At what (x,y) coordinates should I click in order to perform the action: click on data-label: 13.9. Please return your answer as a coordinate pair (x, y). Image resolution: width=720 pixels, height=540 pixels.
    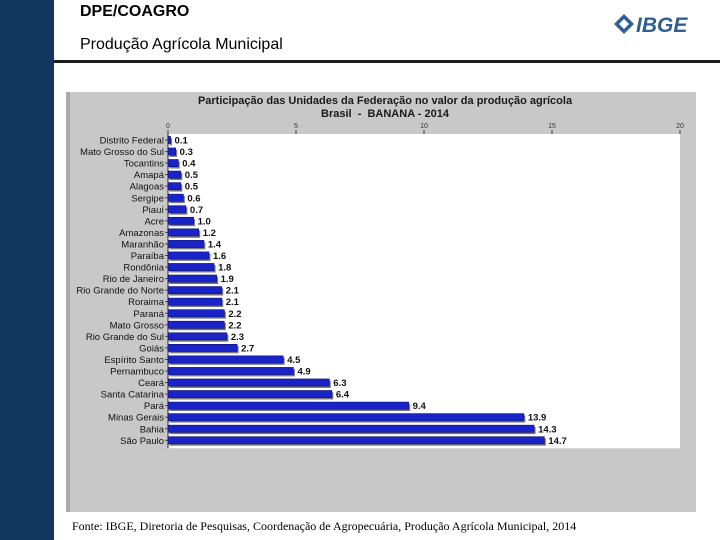
    Looking at the image, I should click on (537, 418).